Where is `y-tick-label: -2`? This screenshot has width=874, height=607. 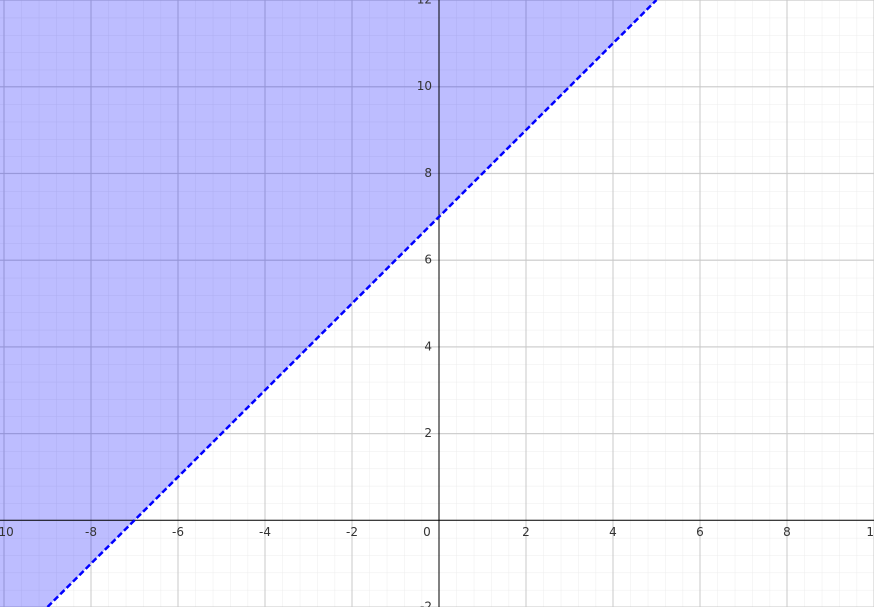
y-tick-label: -2 is located at coordinates (426, 603).